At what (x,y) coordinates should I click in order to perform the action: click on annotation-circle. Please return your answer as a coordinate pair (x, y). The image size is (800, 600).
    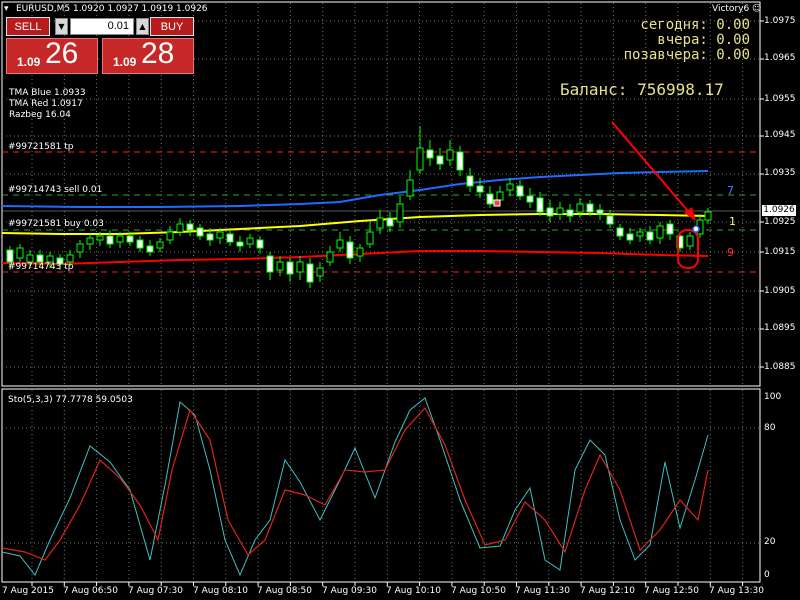
    Looking at the image, I should click on (688, 249).